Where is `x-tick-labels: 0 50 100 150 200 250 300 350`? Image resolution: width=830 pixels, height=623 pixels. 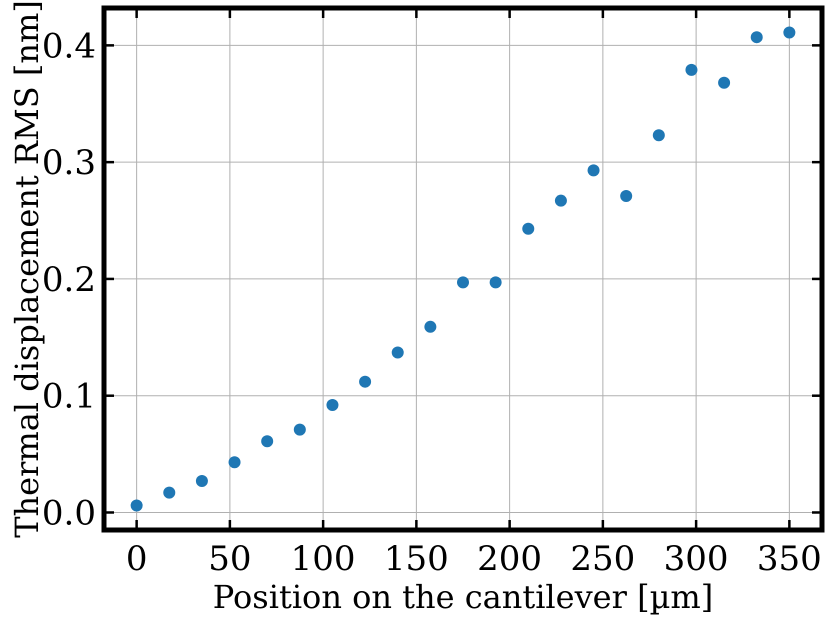 x-tick-labels: 0 50 100 150 200 250 300 350 is located at coordinates (474, 559).